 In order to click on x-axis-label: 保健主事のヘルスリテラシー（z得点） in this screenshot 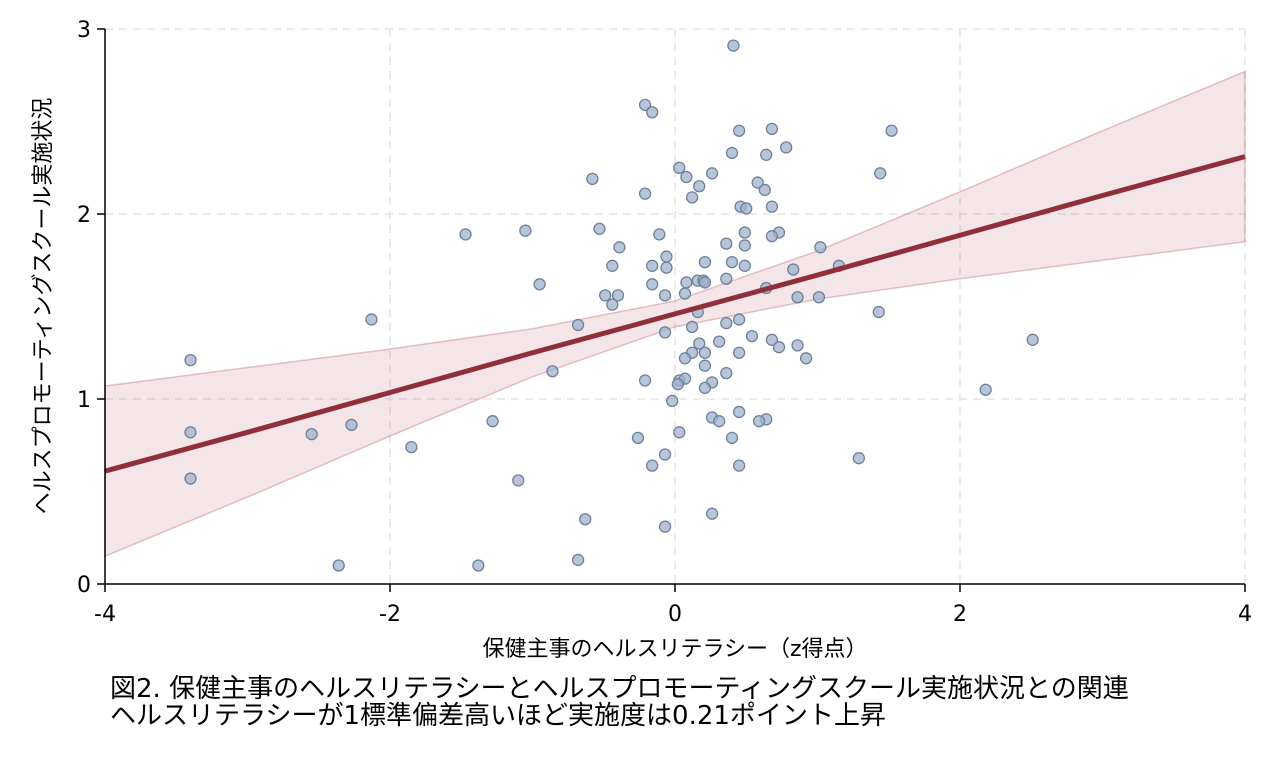, I will do `click(674, 649)`.